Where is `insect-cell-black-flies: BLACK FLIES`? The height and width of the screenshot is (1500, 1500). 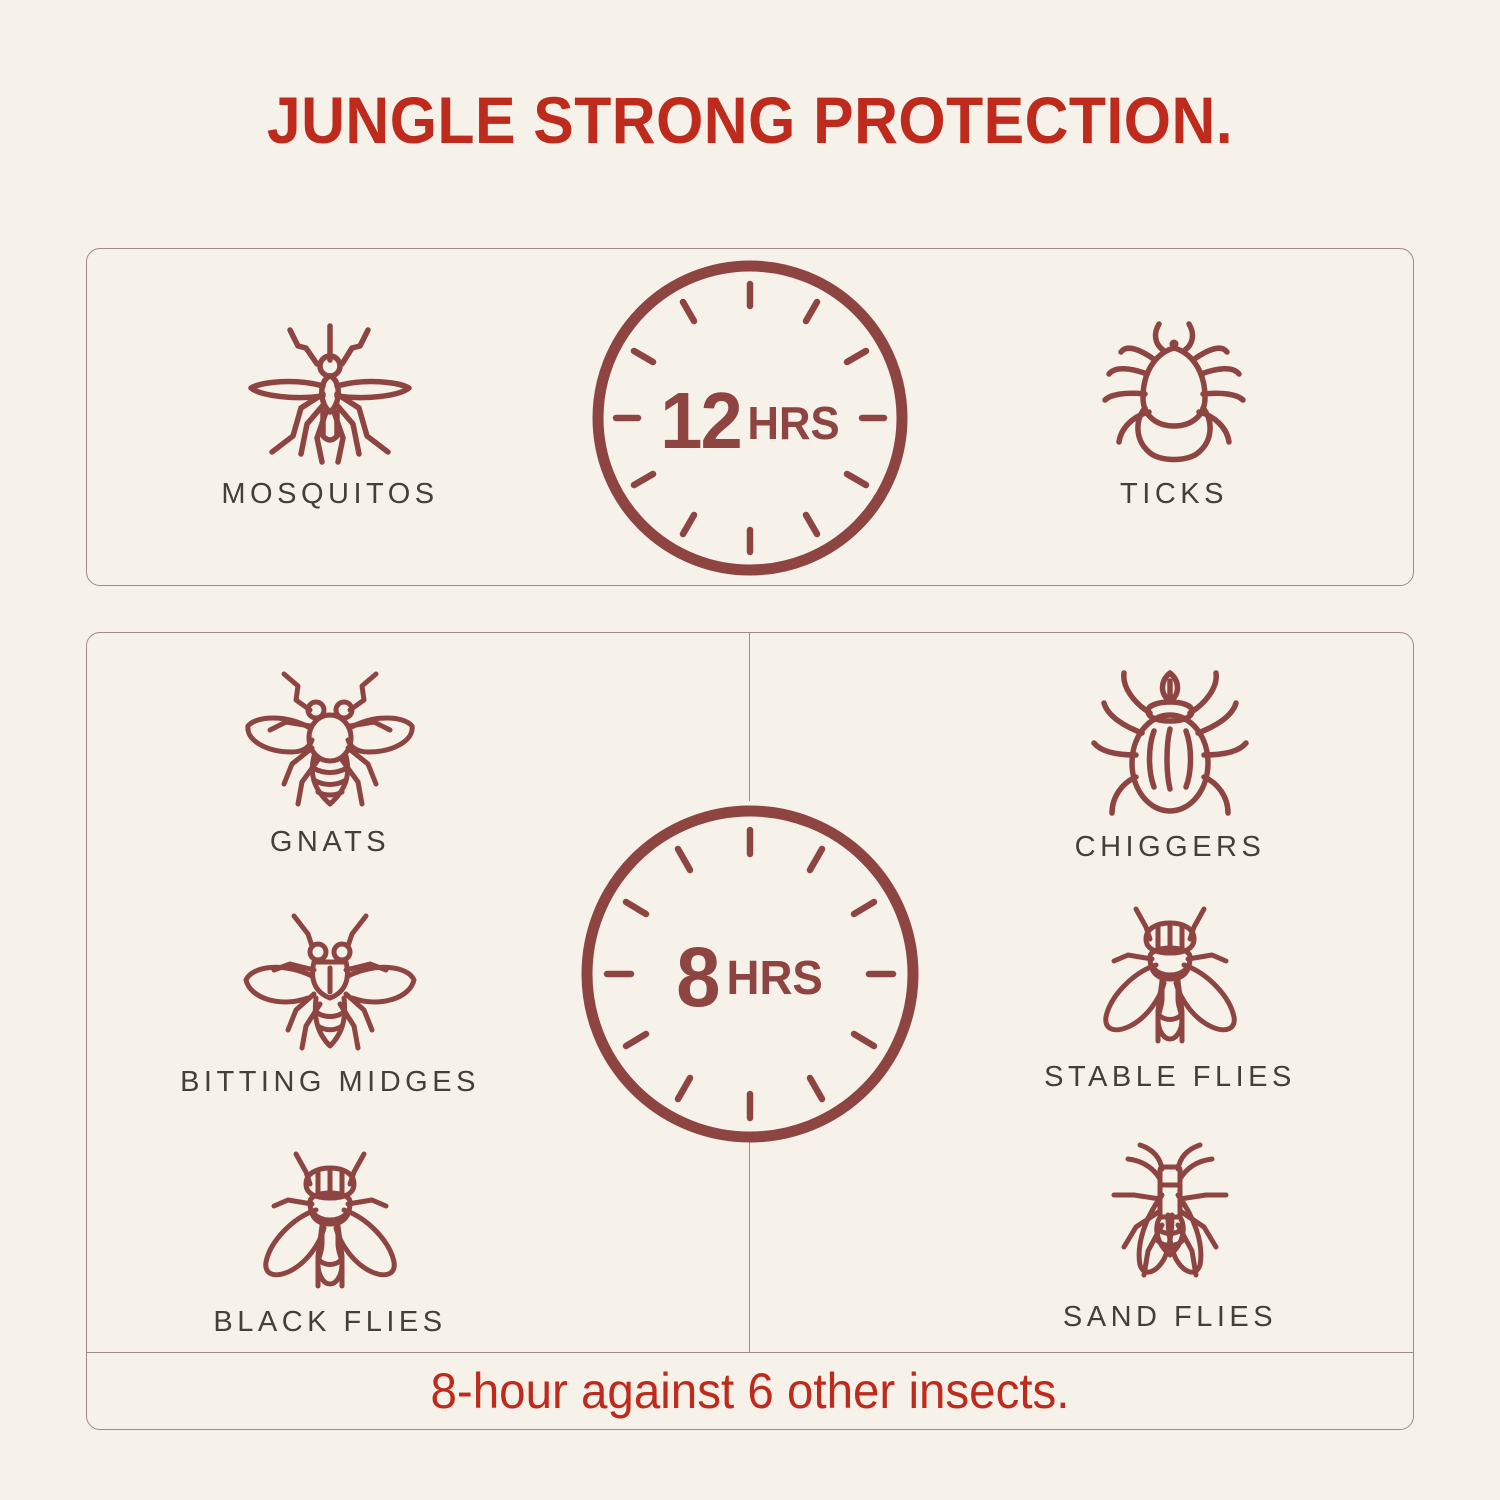 insect-cell-black-flies: BLACK FLIES is located at coordinates (330, 1239).